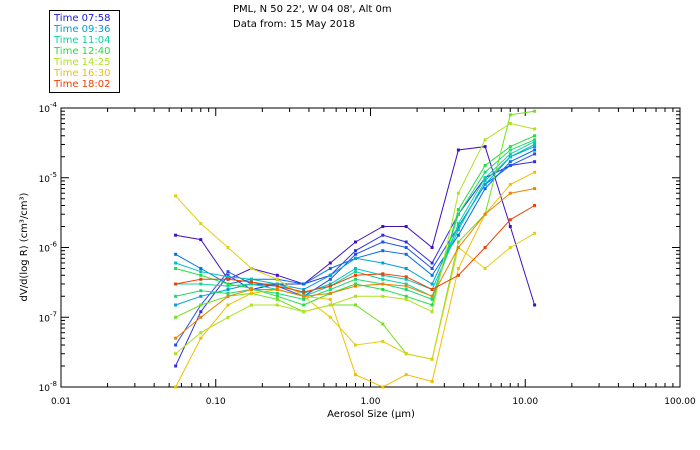  I want to click on x-tick-label: 1.00, so click(370, 402).